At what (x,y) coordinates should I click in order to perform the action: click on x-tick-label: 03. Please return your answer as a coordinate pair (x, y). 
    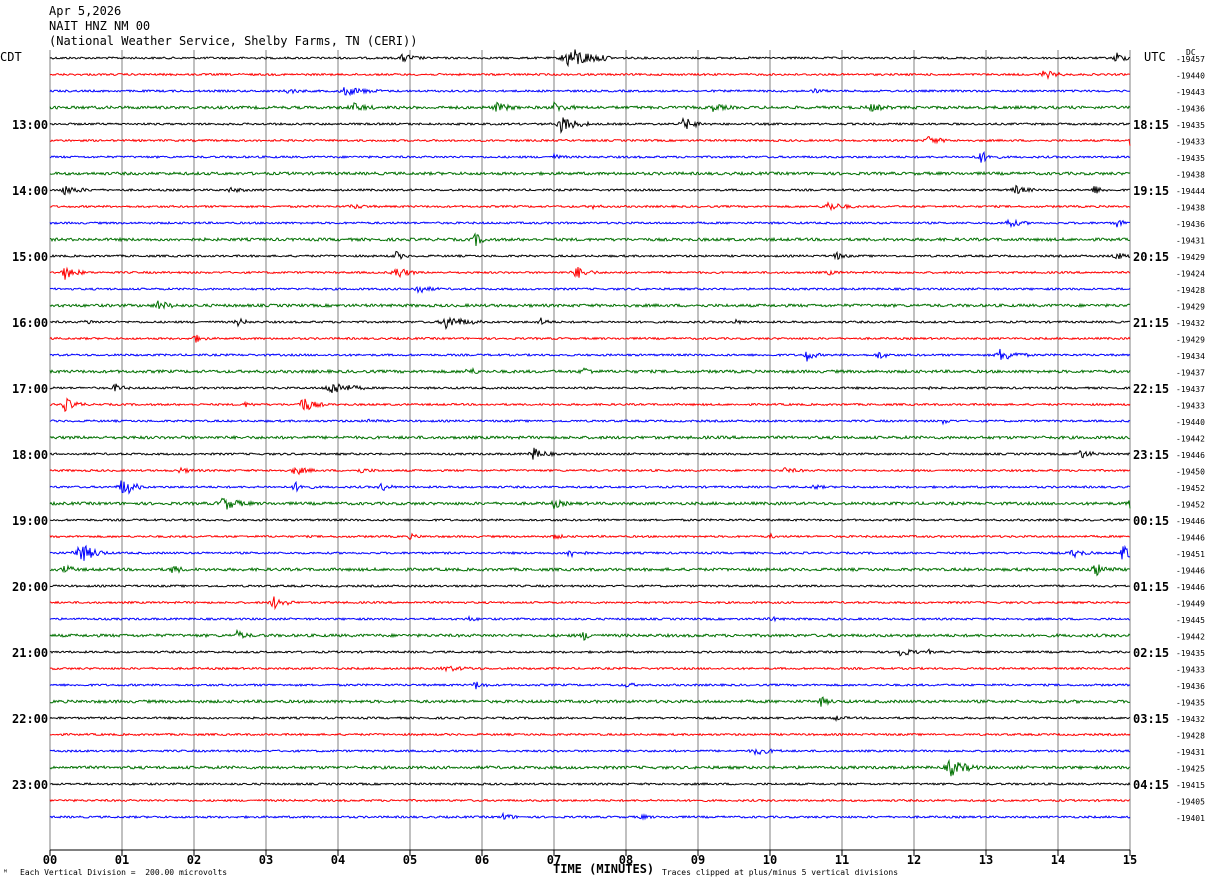
    Looking at the image, I should click on (266, 860).